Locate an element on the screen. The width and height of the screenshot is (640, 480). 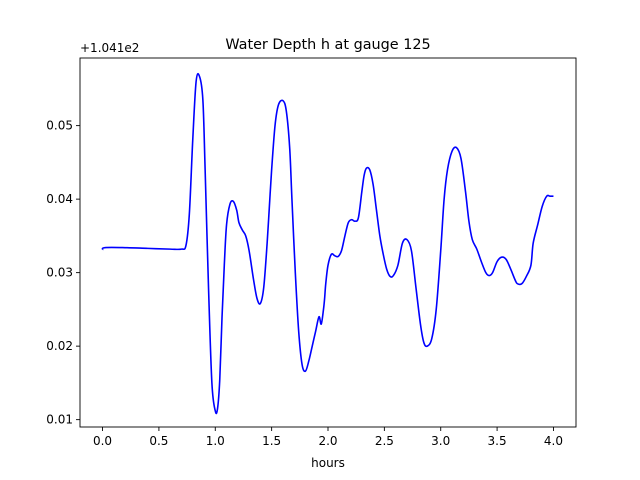
x-tick-label: 3.0 is located at coordinates (440, 441).